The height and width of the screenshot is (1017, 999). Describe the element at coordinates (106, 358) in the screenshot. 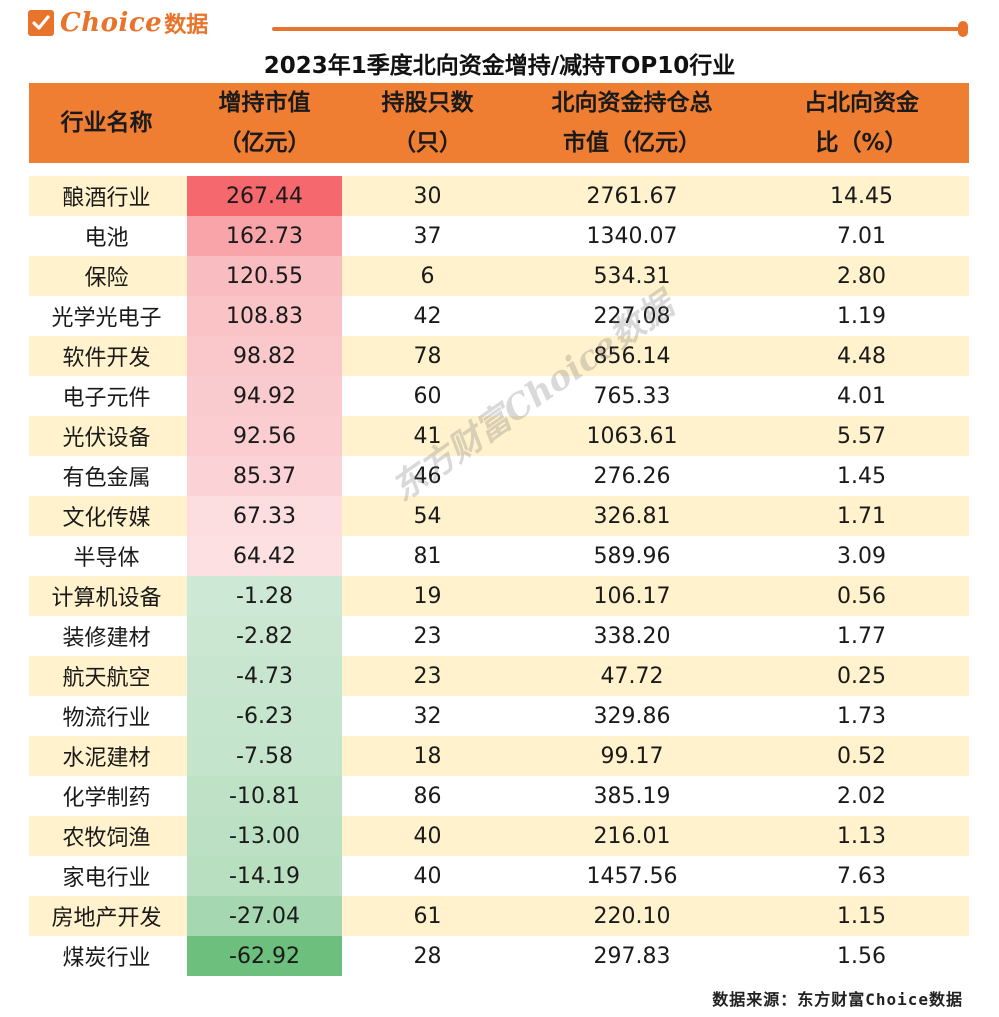

I see `cell-industry: 软件开发` at that location.